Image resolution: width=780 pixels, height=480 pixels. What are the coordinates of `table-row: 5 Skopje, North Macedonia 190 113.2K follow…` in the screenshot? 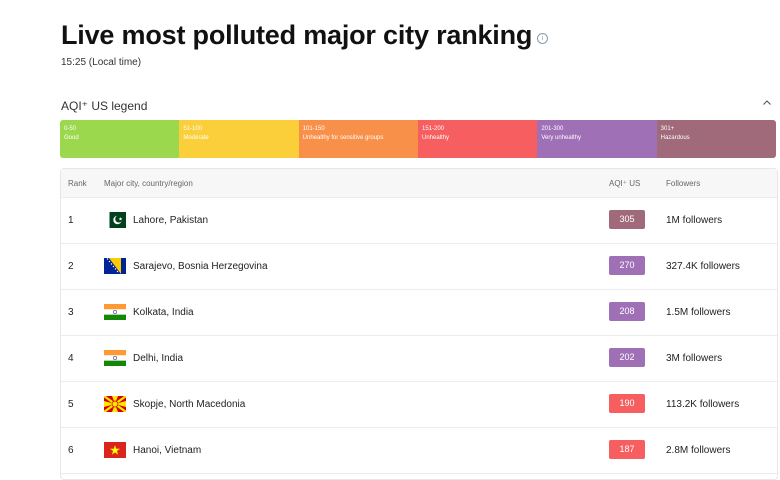 It's located at (419, 405).